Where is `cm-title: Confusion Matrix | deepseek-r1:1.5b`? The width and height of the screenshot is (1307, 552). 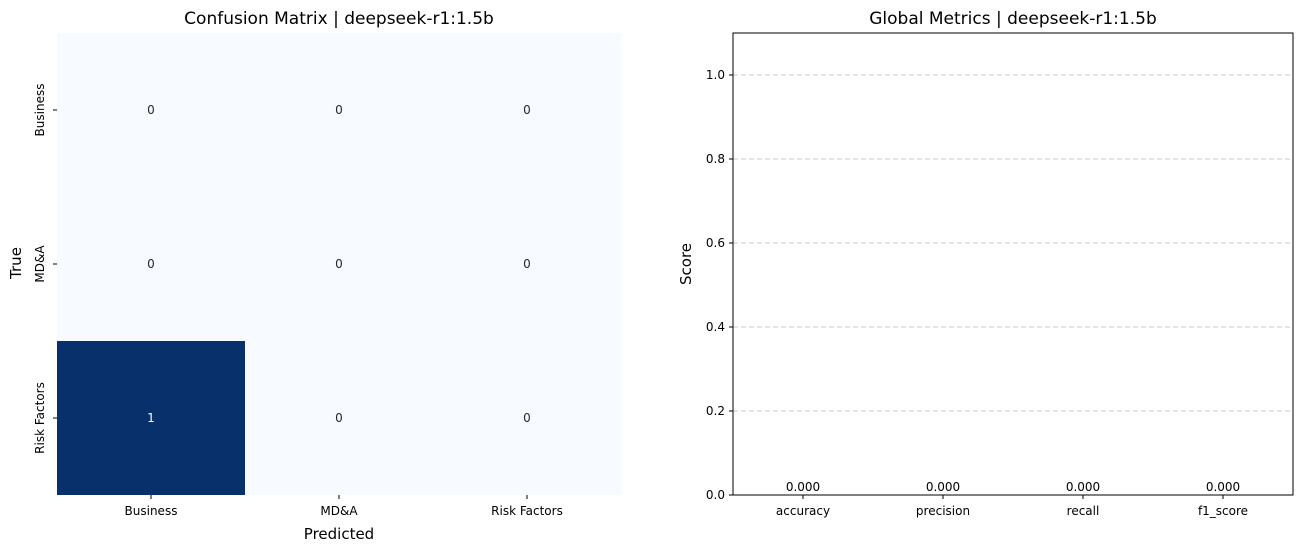 cm-title: Confusion Matrix | deepseek-r1:1.5b is located at coordinates (339, 19).